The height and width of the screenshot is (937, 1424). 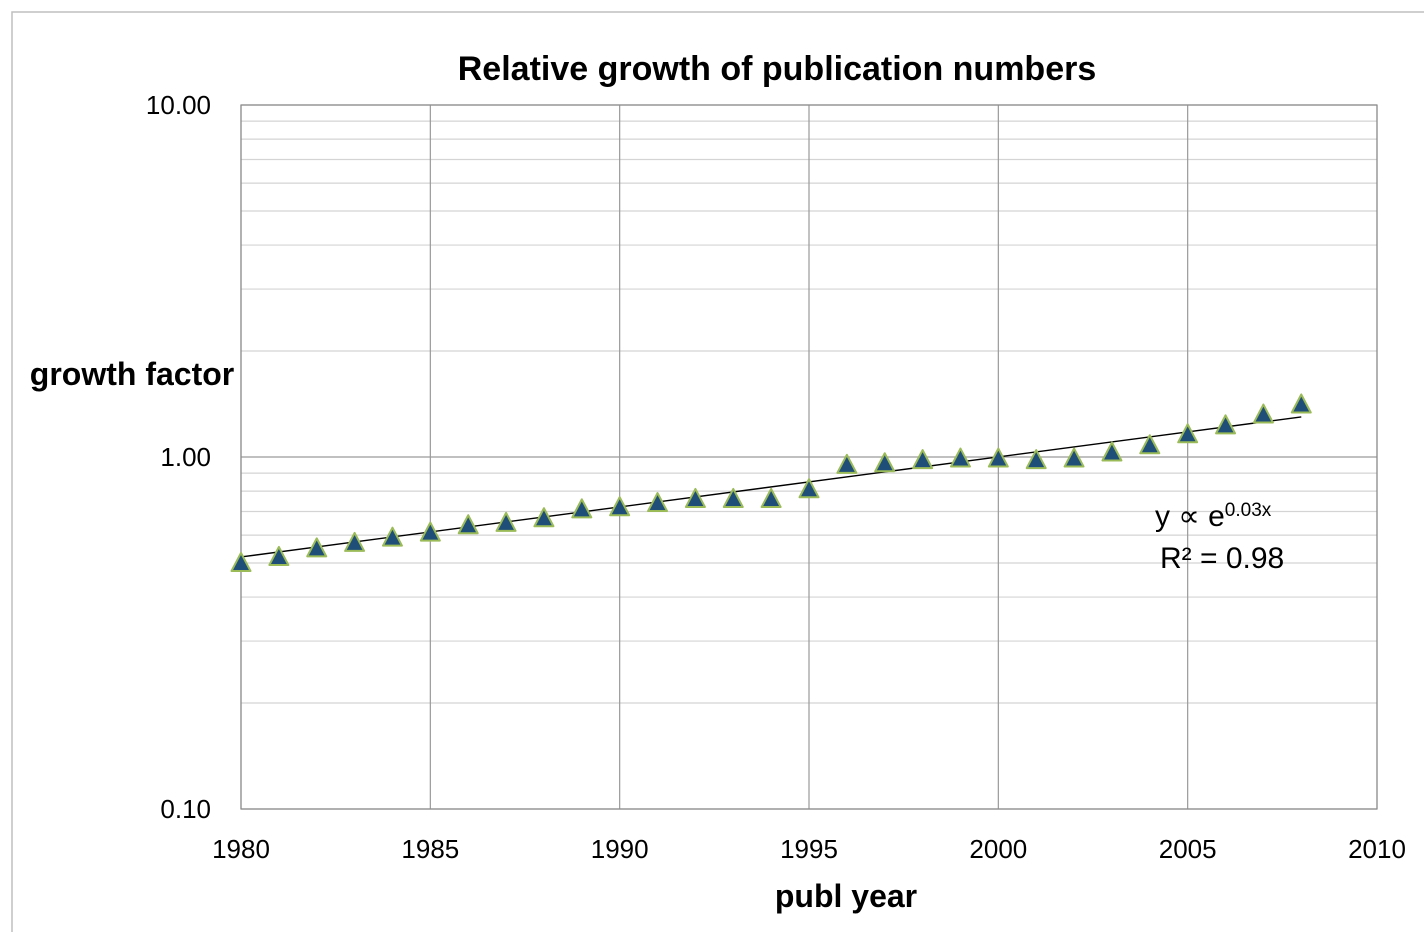 What do you see at coordinates (1190, 516) in the screenshot?
I see `trend-equation-base: y ∝ e` at bounding box center [1190, 516].